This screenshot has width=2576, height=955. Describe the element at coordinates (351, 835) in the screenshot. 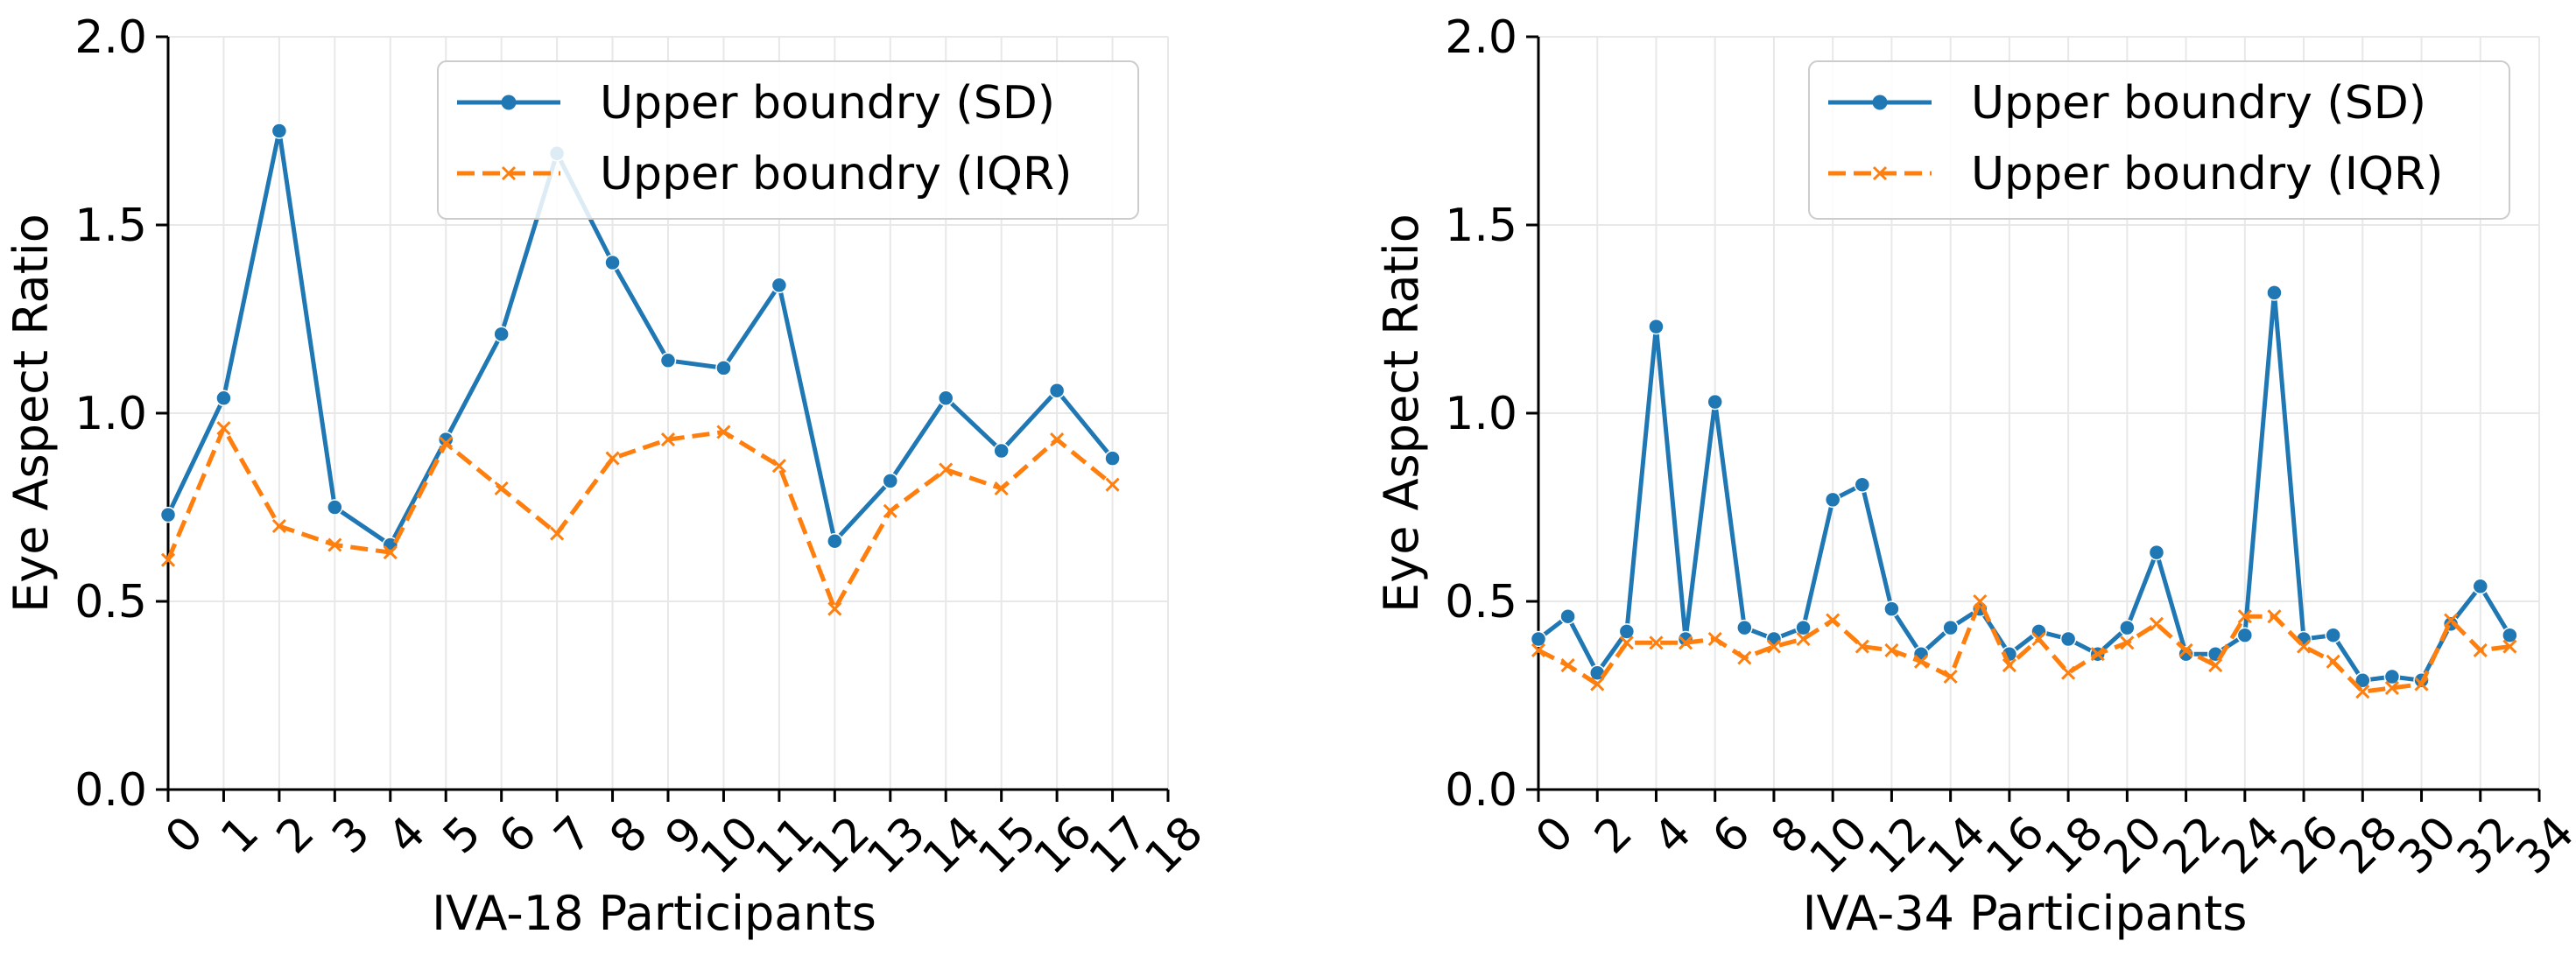

I see `x-tick-label: 3` at that location.